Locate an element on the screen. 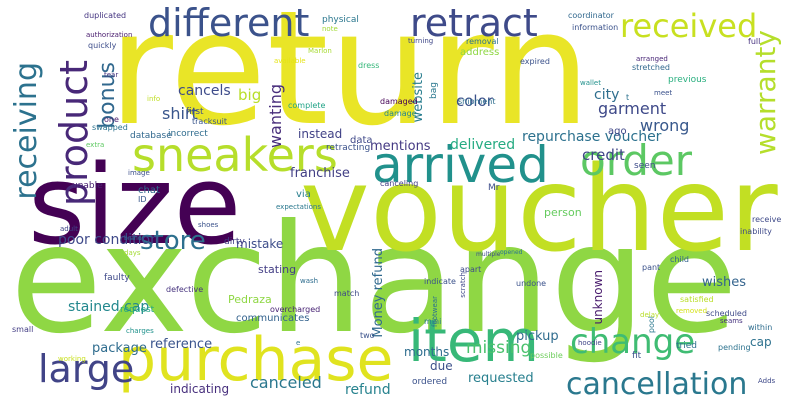 The image size is (790, 405). word-brand: brand is located at coordinates (133, 238).